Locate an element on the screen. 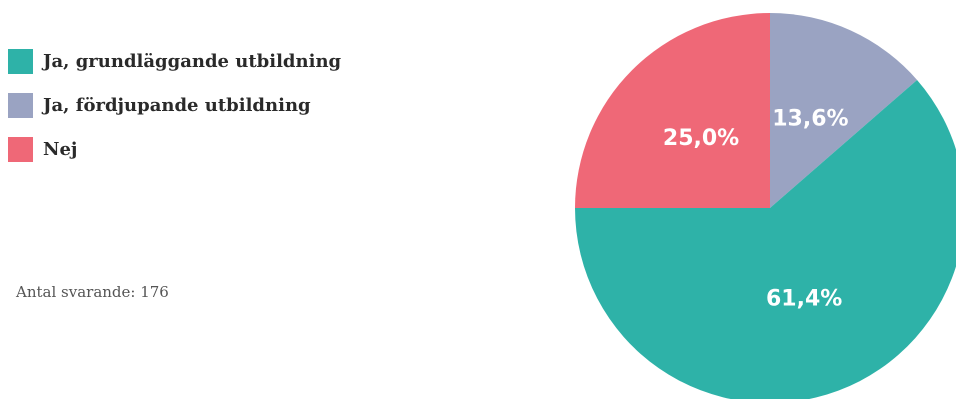  legend-item-grundlaggande: Ja, grundläggande utbildning is located at coordinates (174, 61).